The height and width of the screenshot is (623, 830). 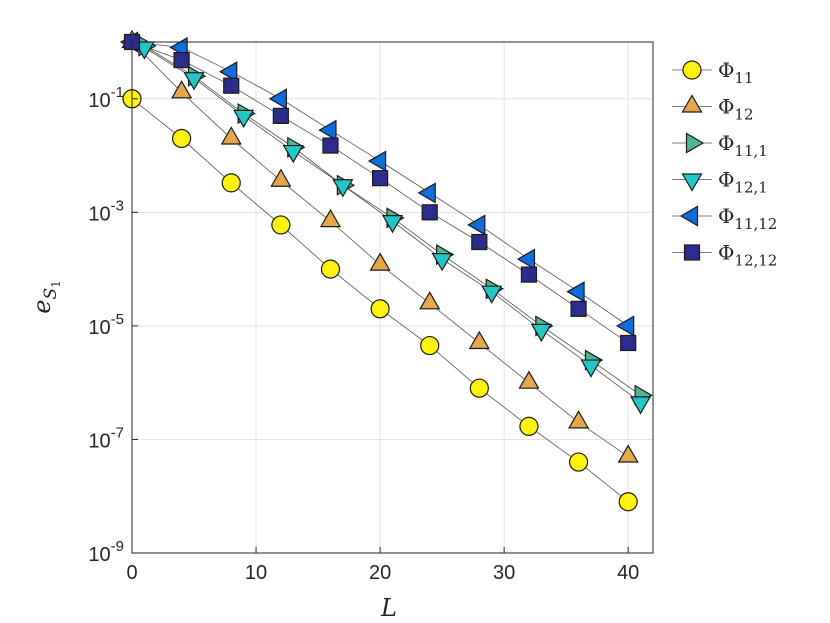 I want to click on y-tick-label: 10⁻⁹, so click(x=106, y=552).